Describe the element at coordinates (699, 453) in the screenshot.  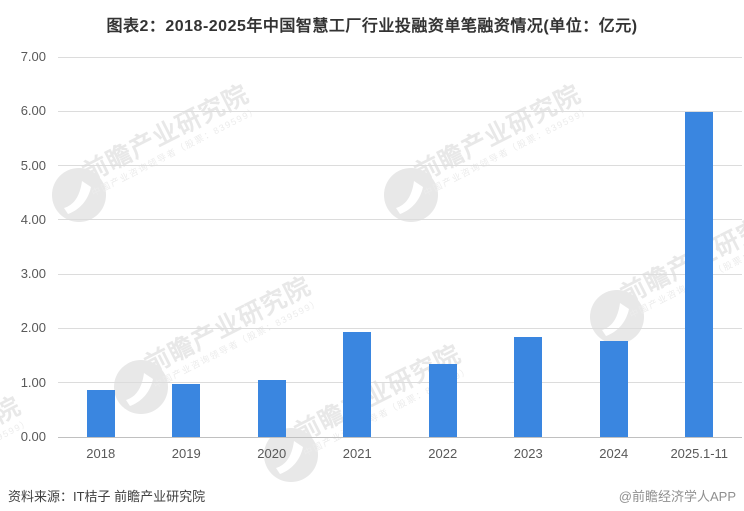
I see `x-tick-label: 2025.1-11` at that location.